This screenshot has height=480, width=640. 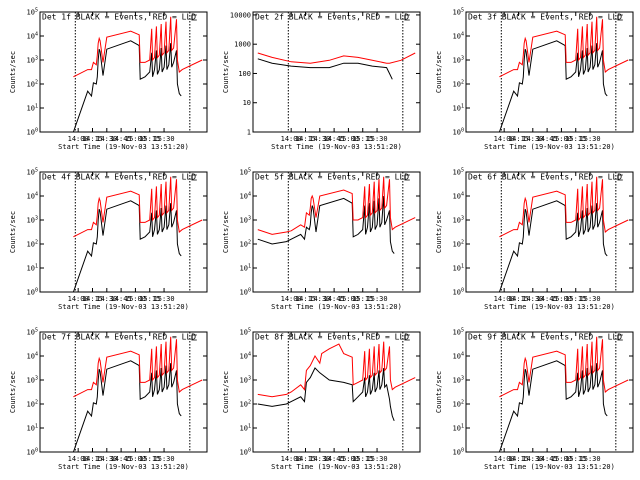 I want to click on chart-title: Det 4f BLACK = Events, RED = LLD, so click(x=119, y=177).